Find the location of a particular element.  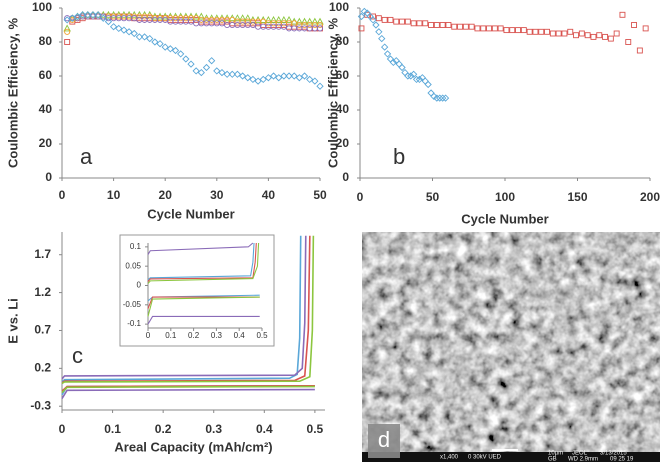

y-tick-label: 1.7 is located at coordinates (42, 254).